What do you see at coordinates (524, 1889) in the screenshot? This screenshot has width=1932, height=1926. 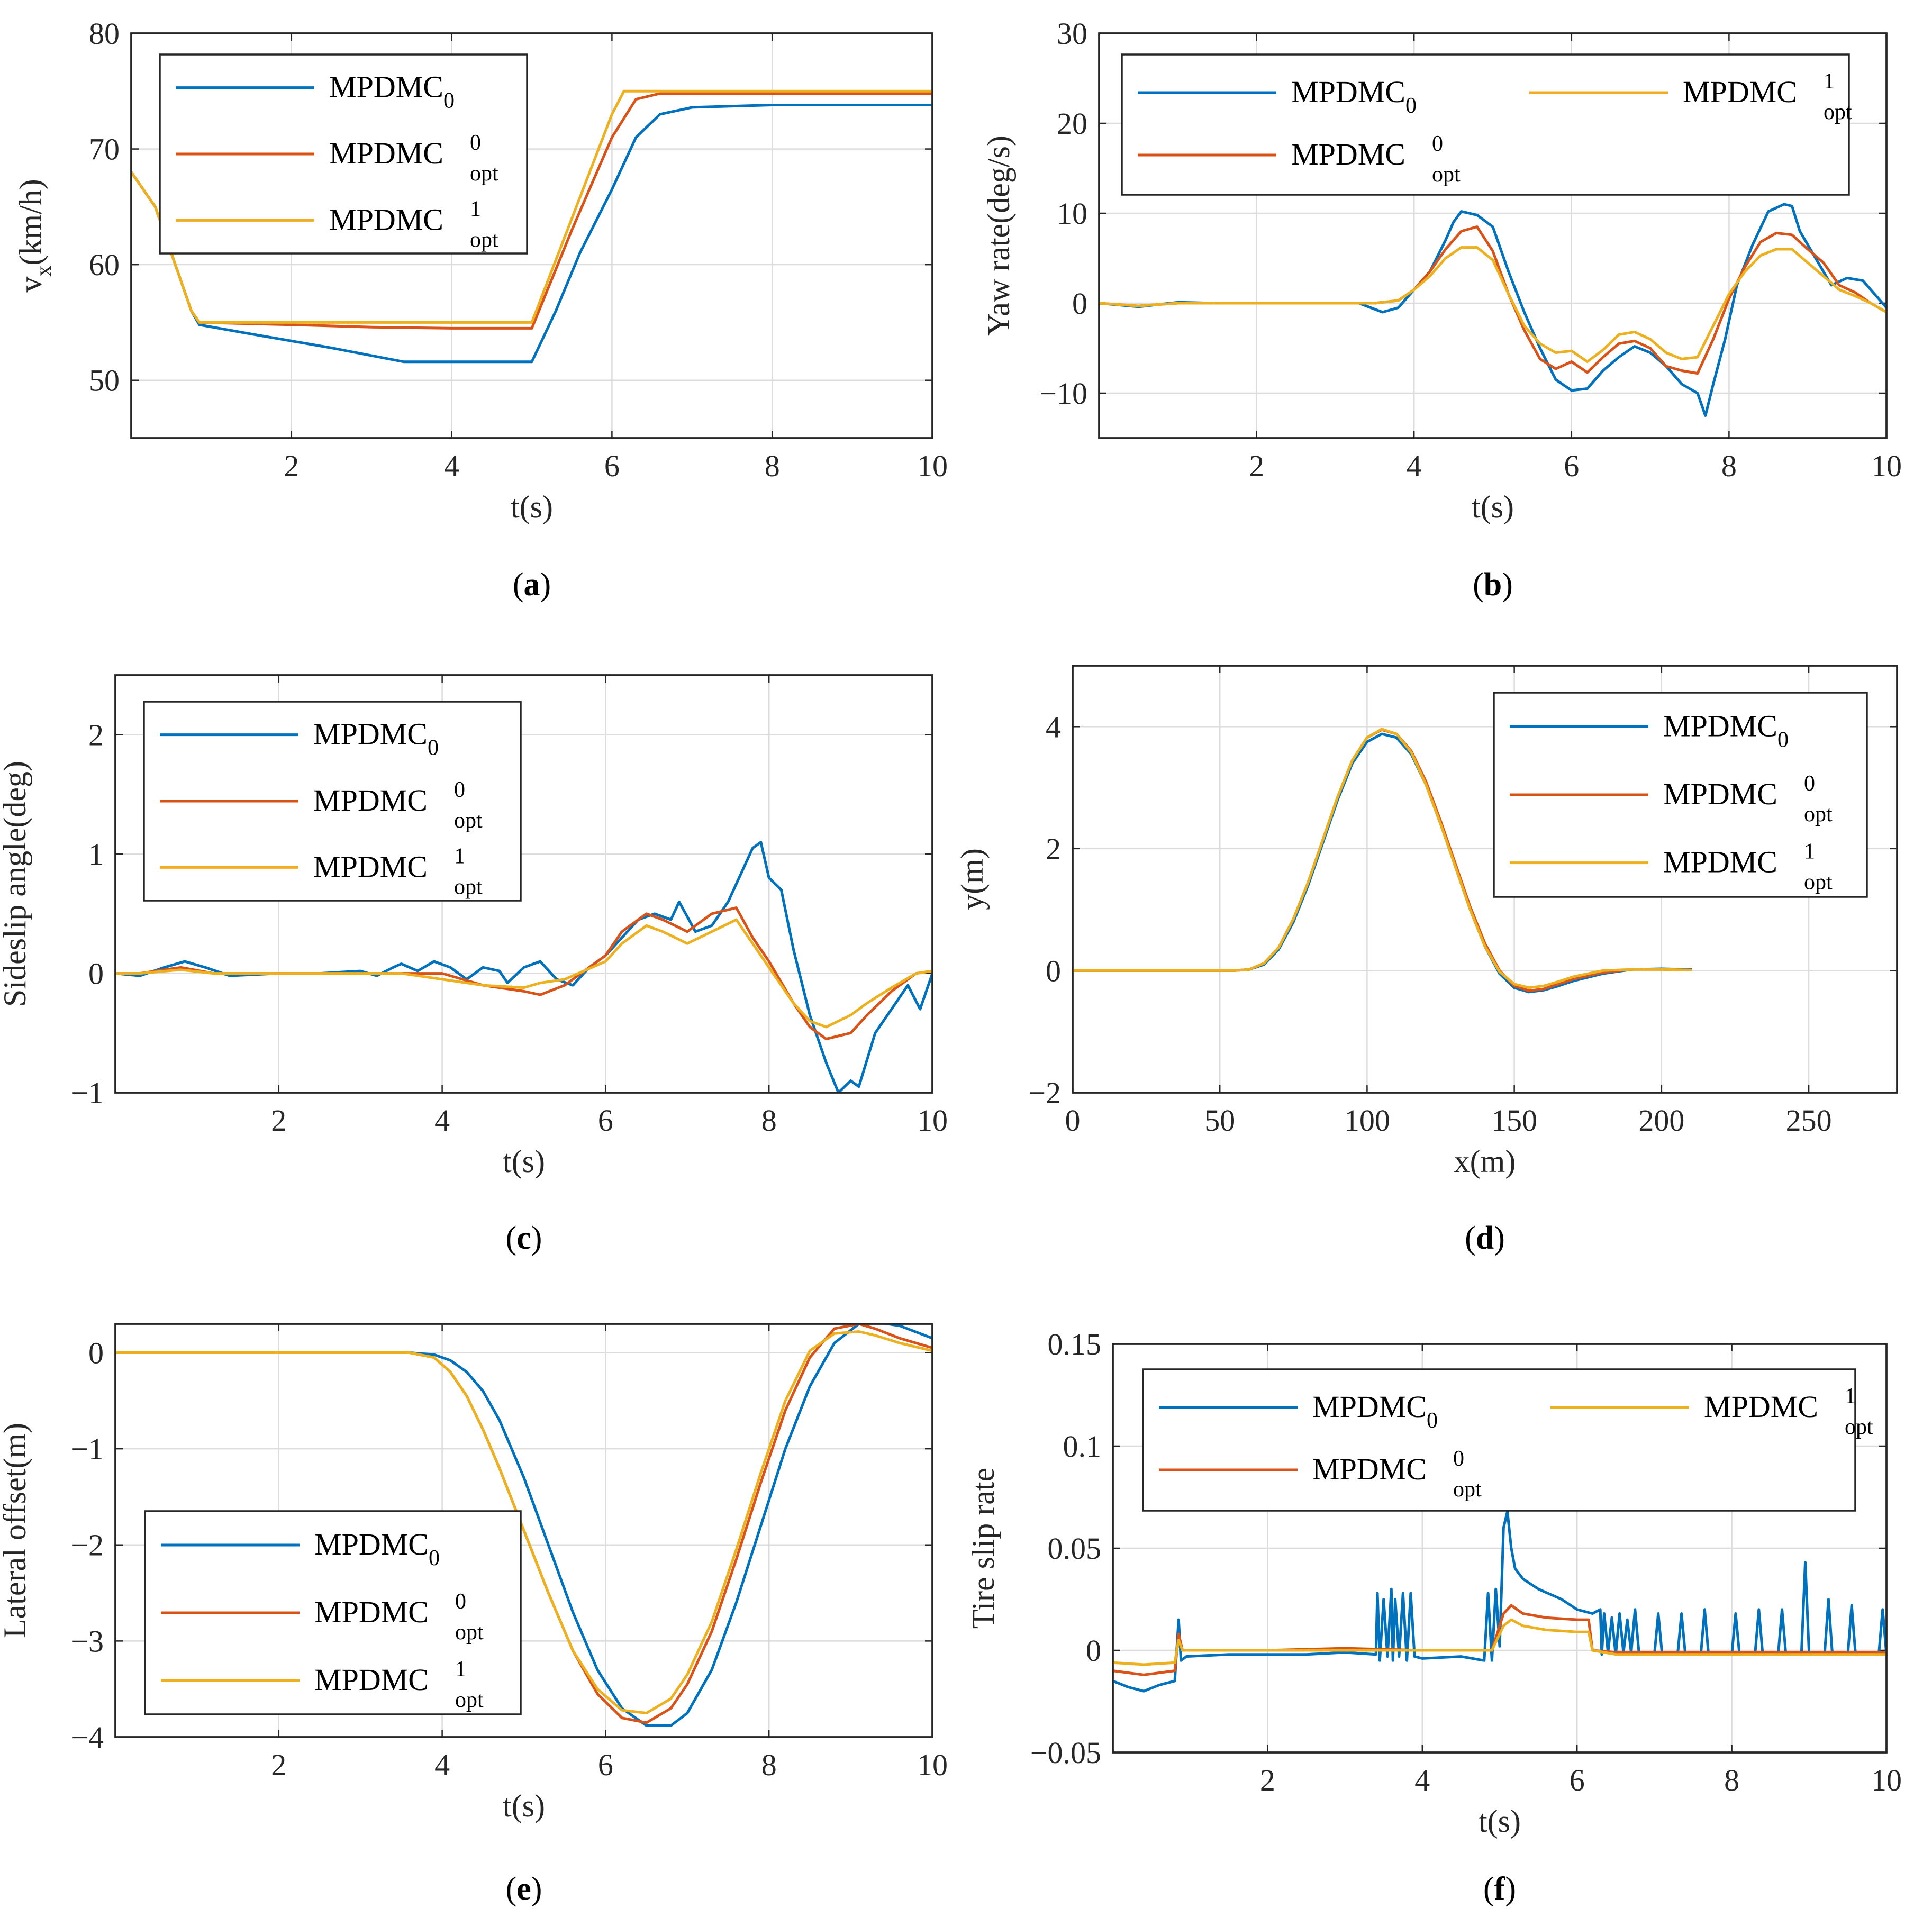 I see `panel-caption: (e)` at bounding box center [524, 1889].